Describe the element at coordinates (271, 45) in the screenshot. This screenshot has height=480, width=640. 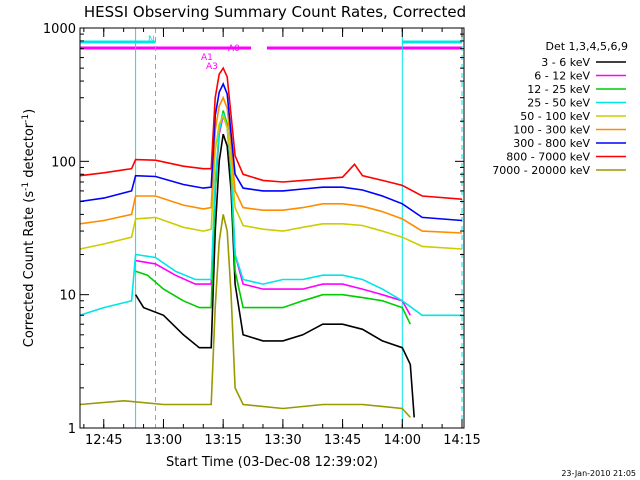
I see `state-bars` at that location.